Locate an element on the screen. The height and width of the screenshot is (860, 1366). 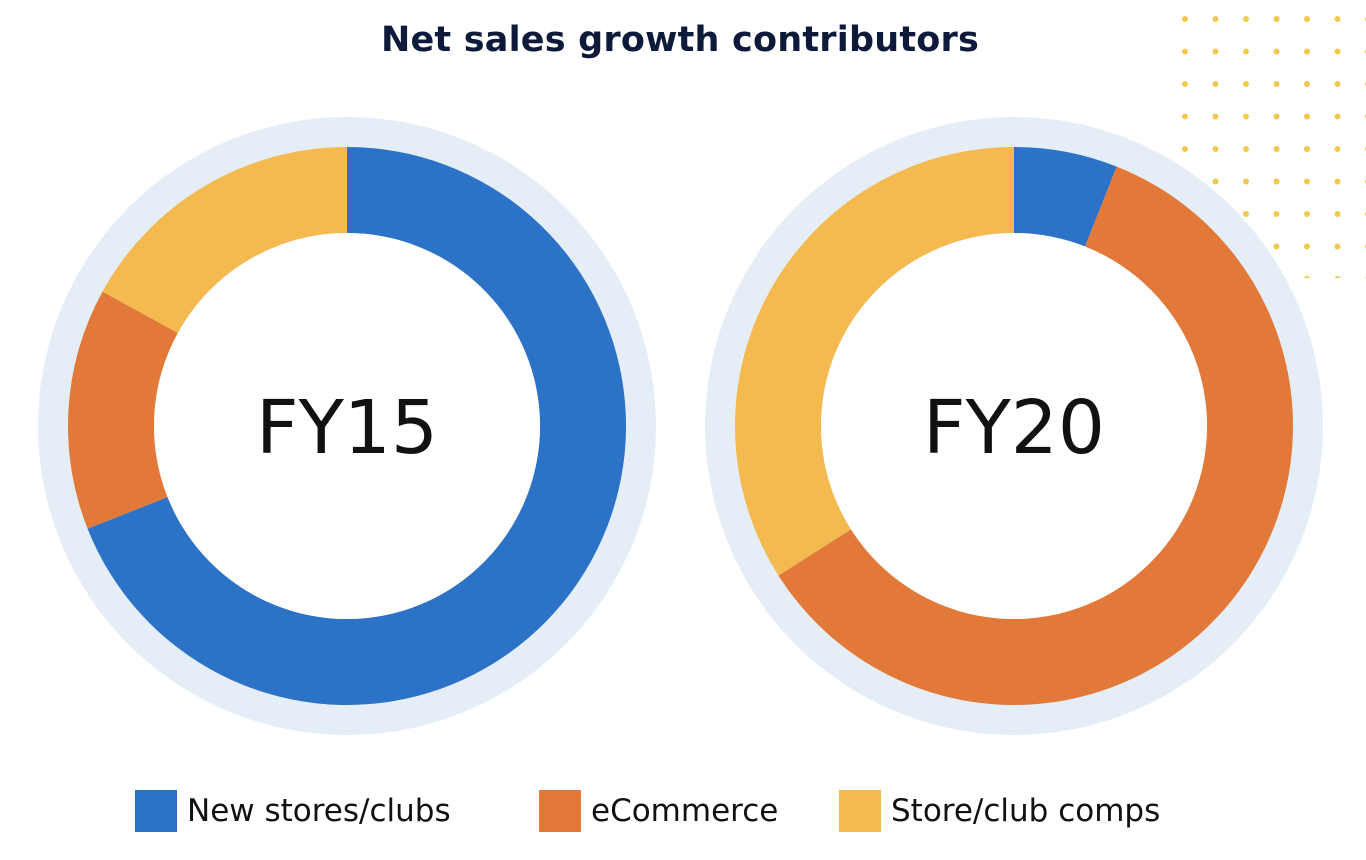
legend-swatch-ecommerce is located at coordinates (560, 811).